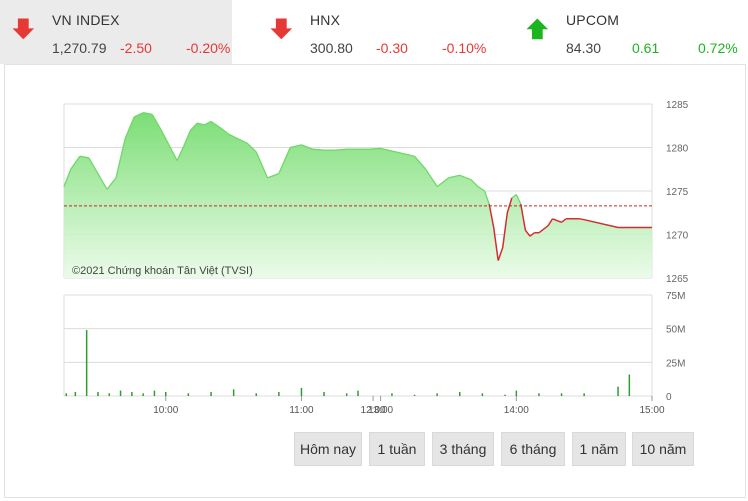  I want to click on index-tab-upcom: UPCOM 84.30 0.61 0.72%, so click(629, 32).